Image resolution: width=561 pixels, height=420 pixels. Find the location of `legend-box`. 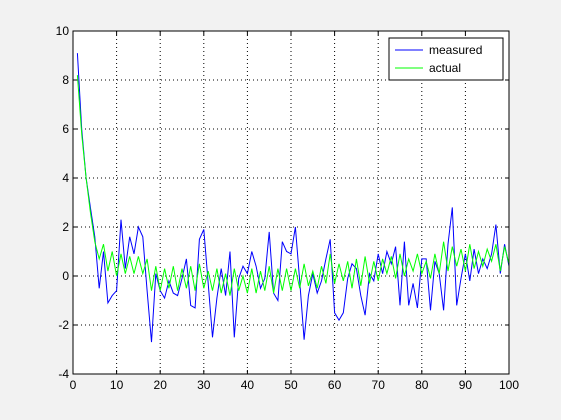

legend-box is located at coordinates (446, 59).